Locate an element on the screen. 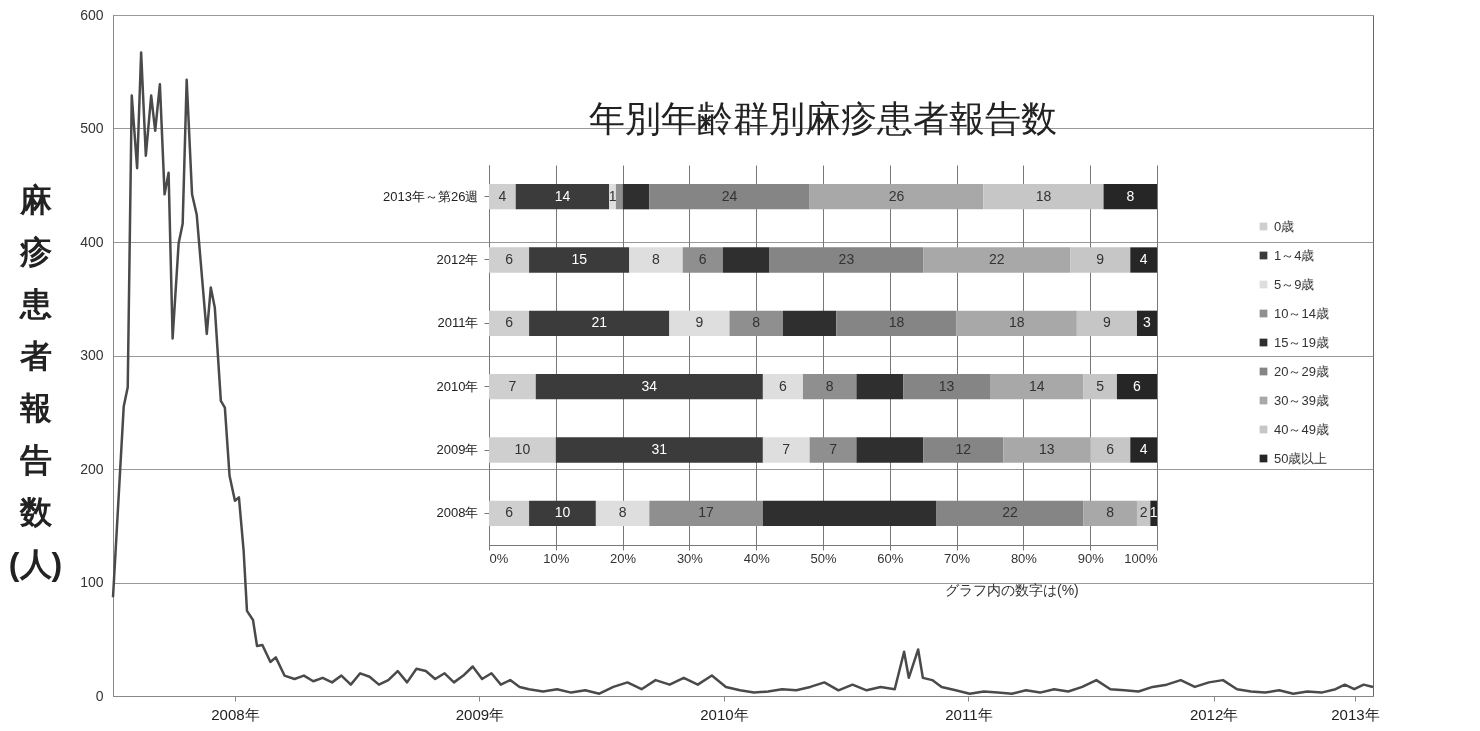 The height and width of the screenshot is (731, 1480). x-tick-label: 60% is located at coordinates (890, 558).